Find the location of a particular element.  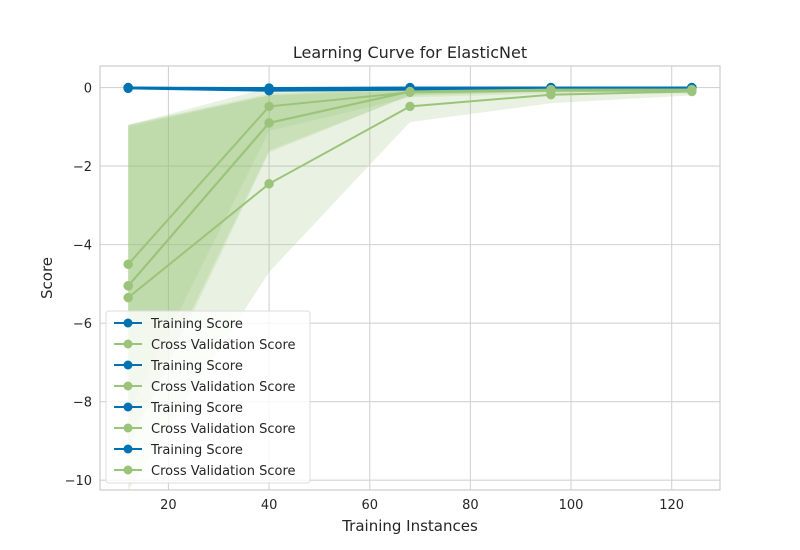

y-tick-label: −6 is located at coordinates (82, 324).